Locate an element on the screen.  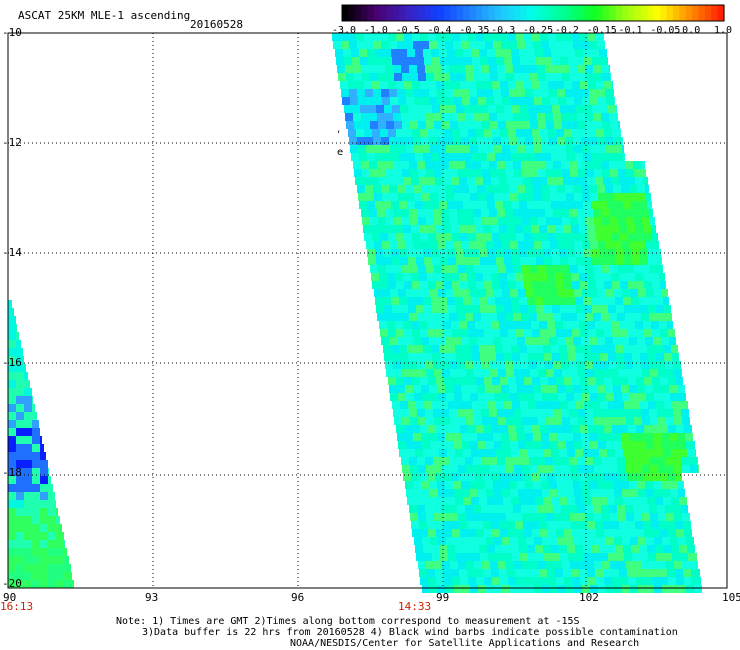
colorbar-tick-label: 0.0 is located at coordinates (691, 30).